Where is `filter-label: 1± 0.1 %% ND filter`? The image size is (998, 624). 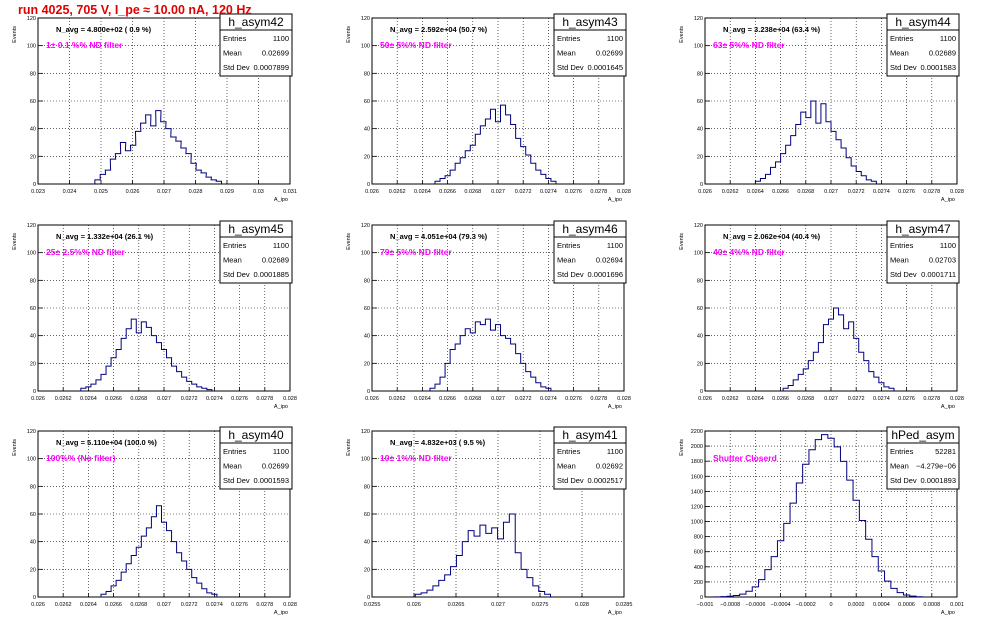 filter-label: 1± 0.1 %% ND filter is located at coordinates (84, 45).